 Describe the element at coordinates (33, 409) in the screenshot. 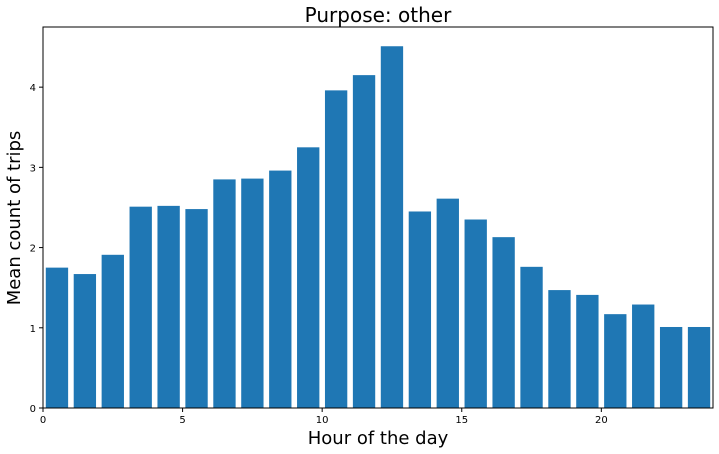

I see `y-tick-label: 0` at that location.